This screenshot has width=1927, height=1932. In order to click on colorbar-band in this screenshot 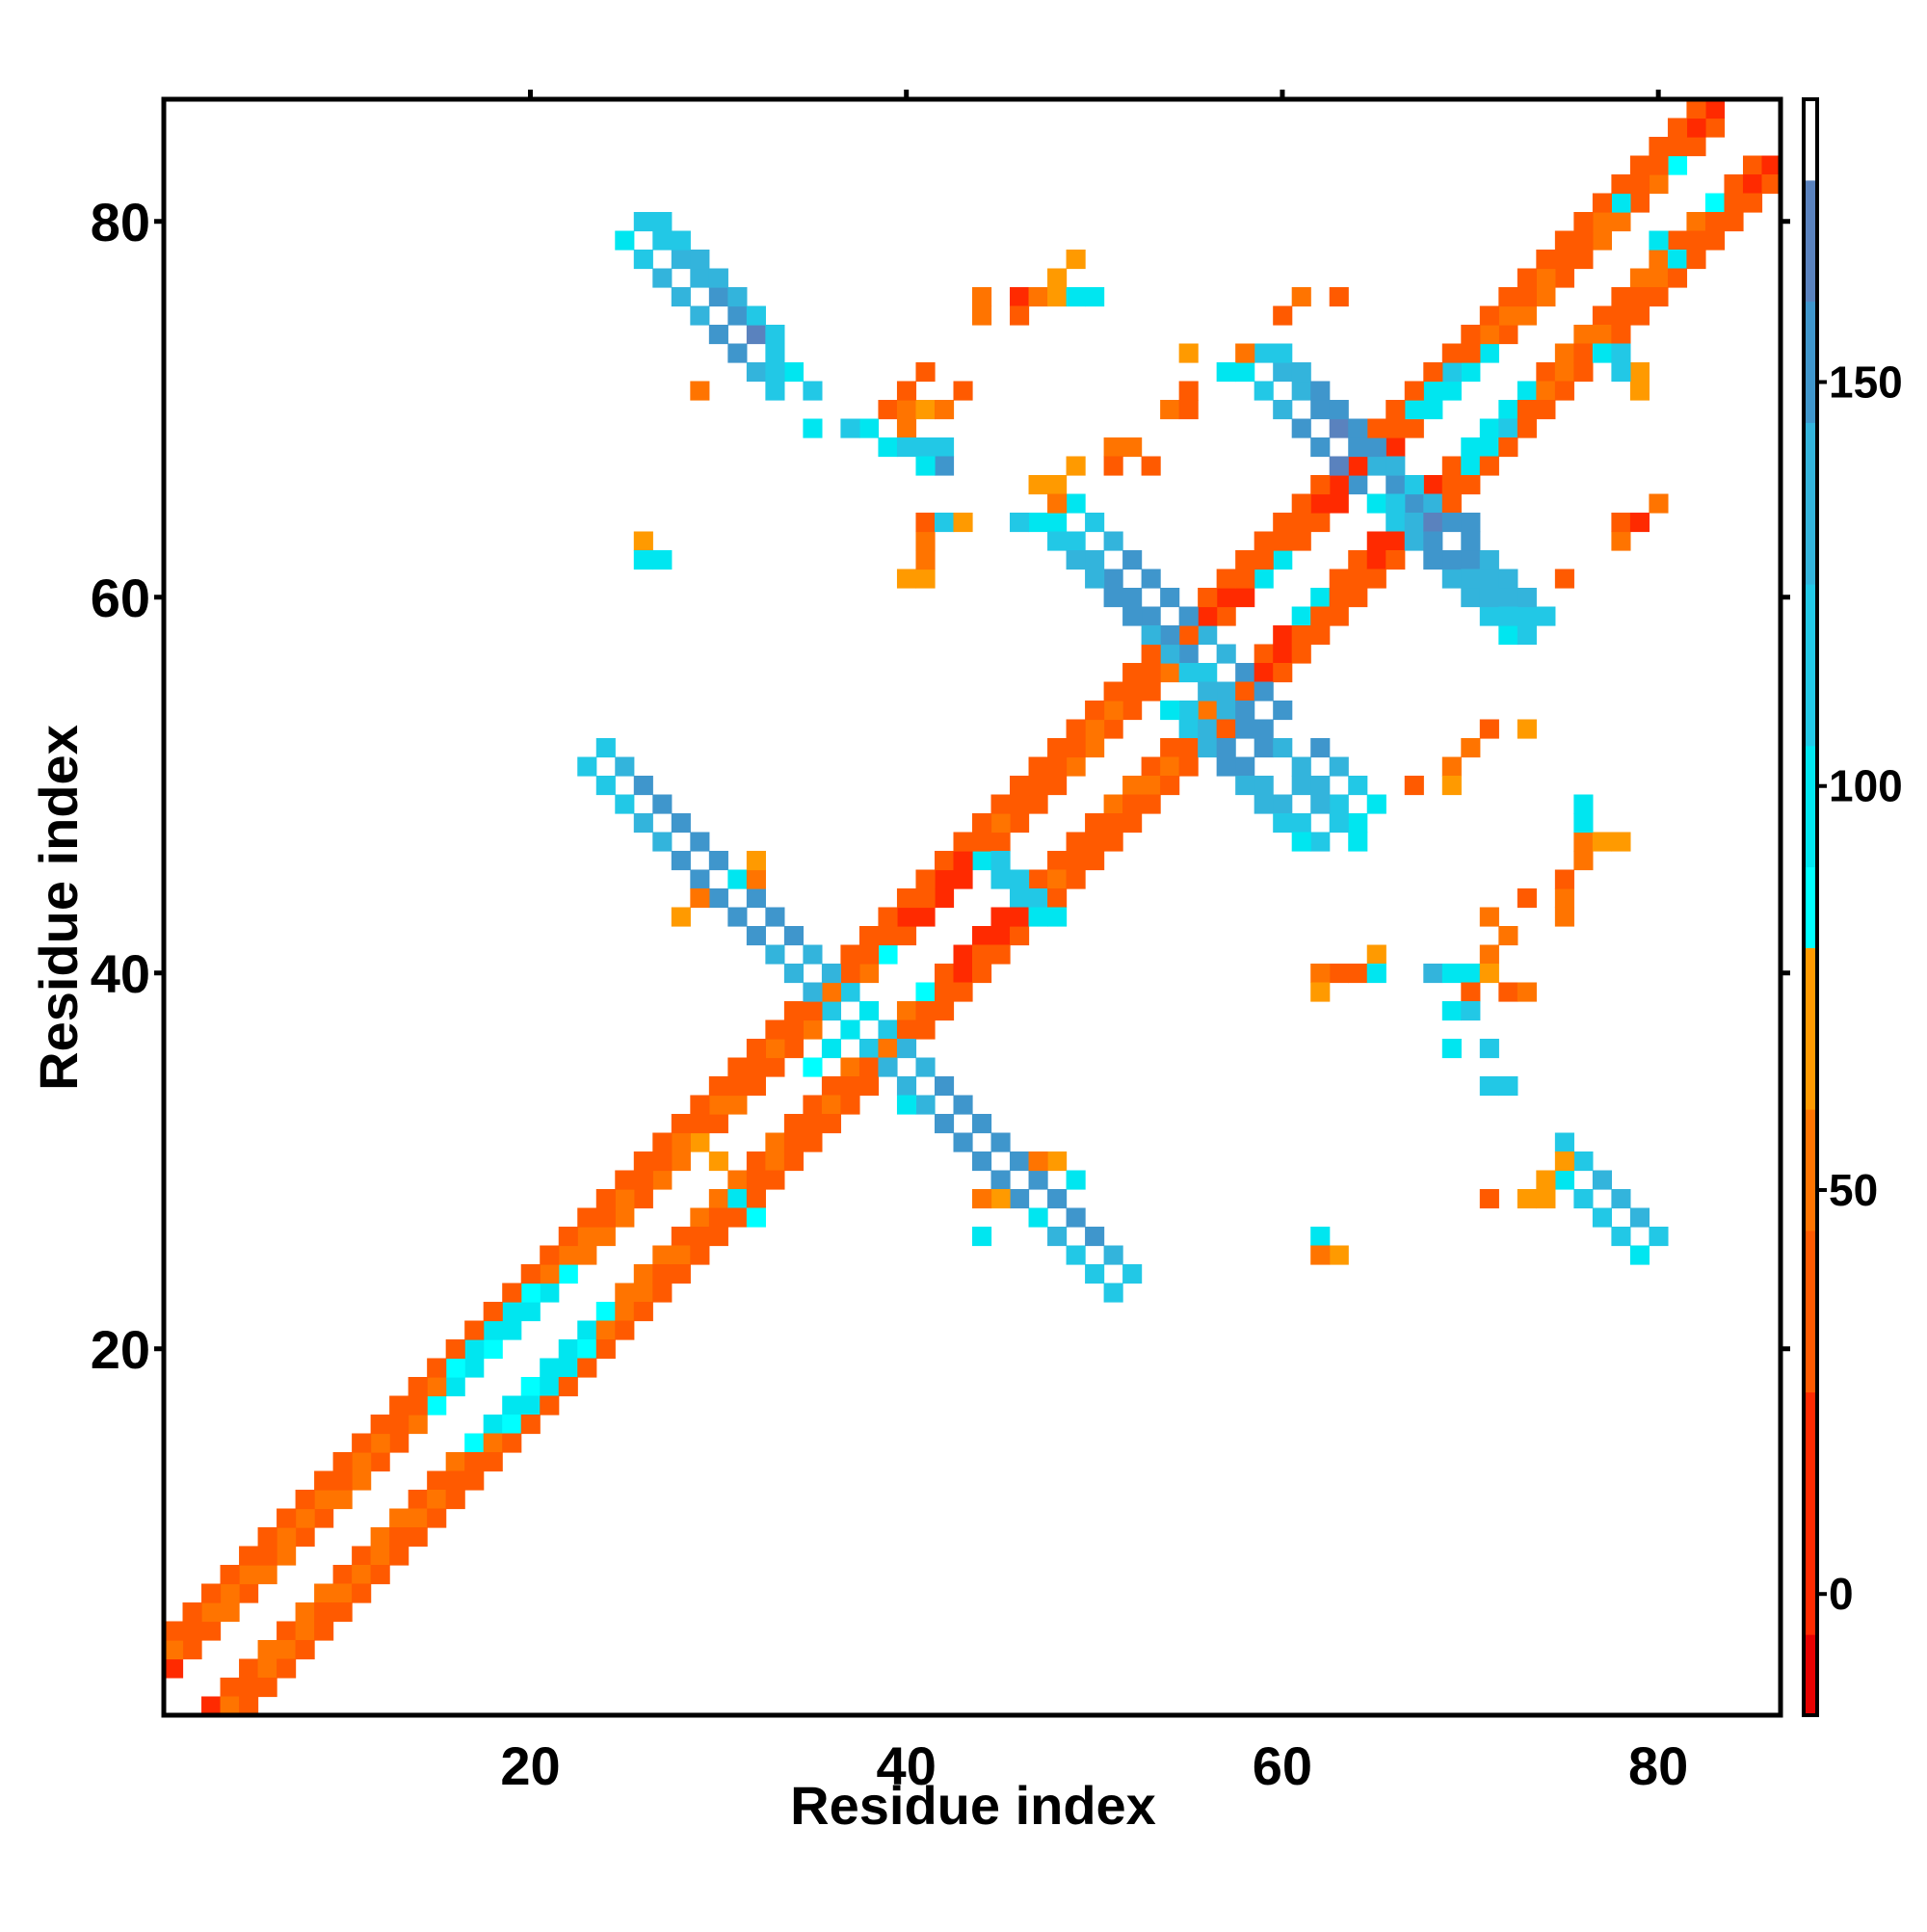, I will do `click(1810, 665)`.